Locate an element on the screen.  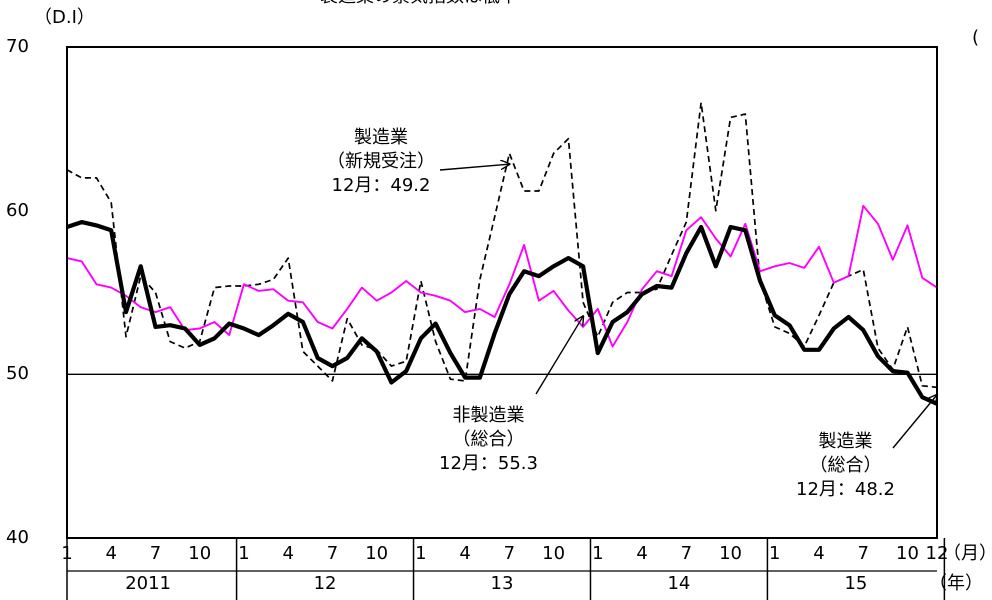
annotation-arrow-non-manufacturing is located at coordinates (559, 355).